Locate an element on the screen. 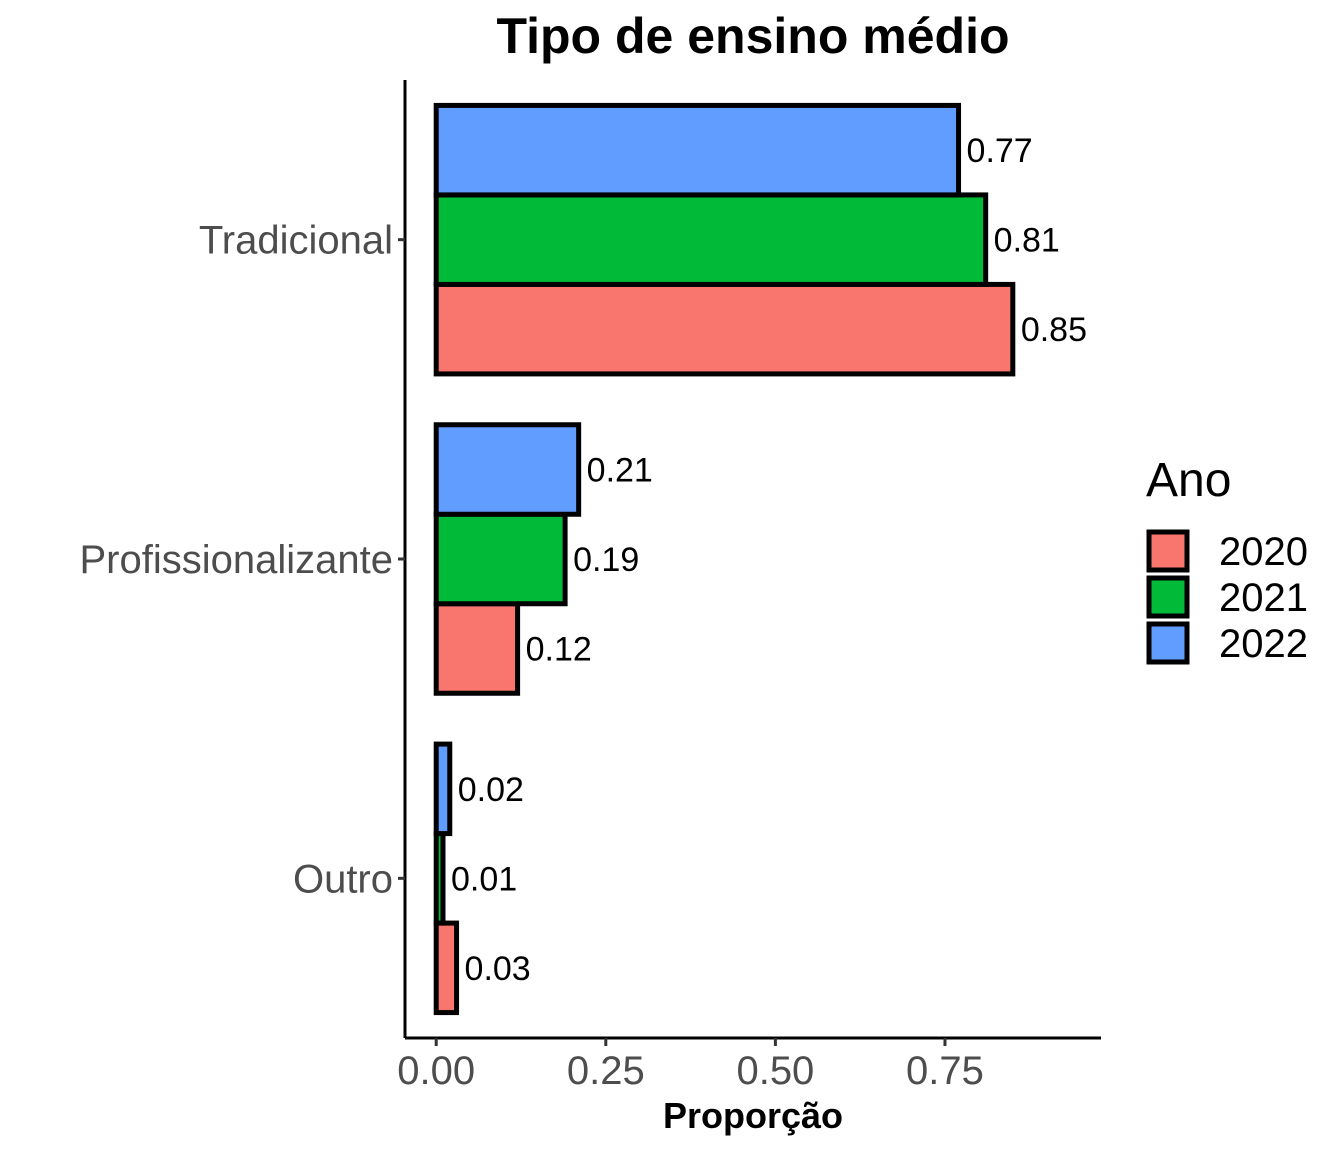 The height and width of the screenshot is (1152, 1344). data-label: 0.03 is located at coordinates (498, 969).